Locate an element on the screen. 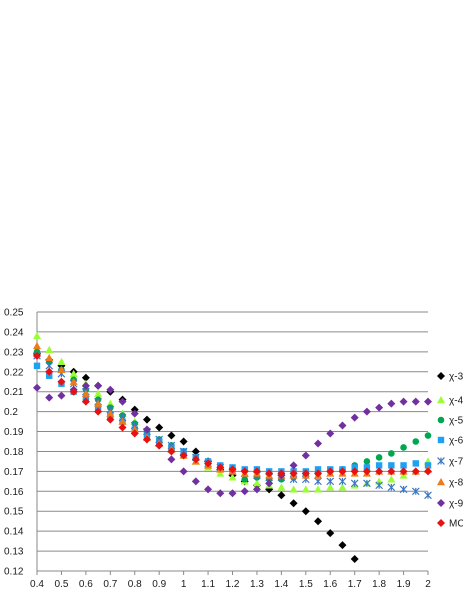 This screenshot has height=599, width=463. legend-item: χ-4 is located at coordinates (450, 401).